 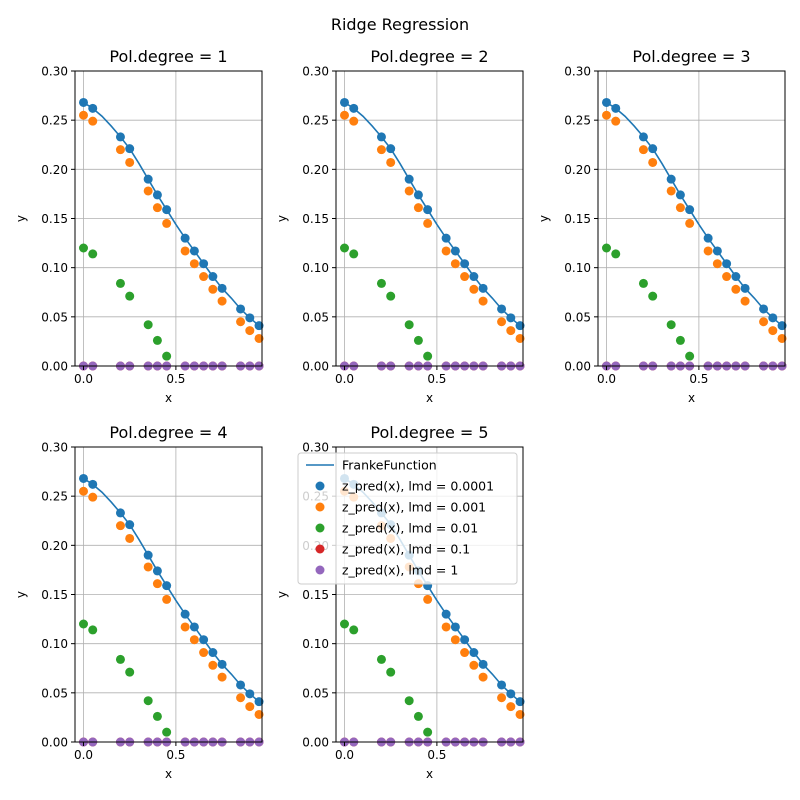 I want to click on legend-dot-marker, so click(x=320, y=570).